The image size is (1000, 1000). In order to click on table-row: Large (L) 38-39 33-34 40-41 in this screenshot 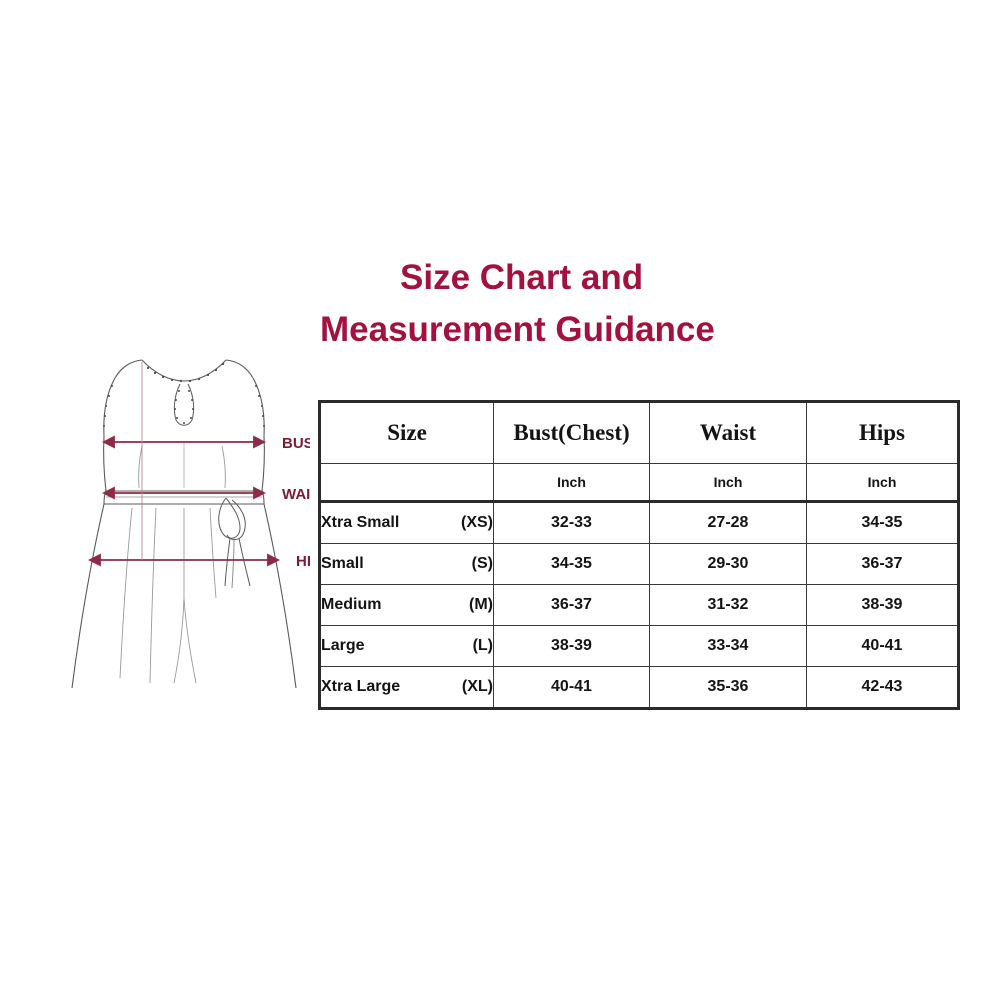, I will do `click(639, 646)`.